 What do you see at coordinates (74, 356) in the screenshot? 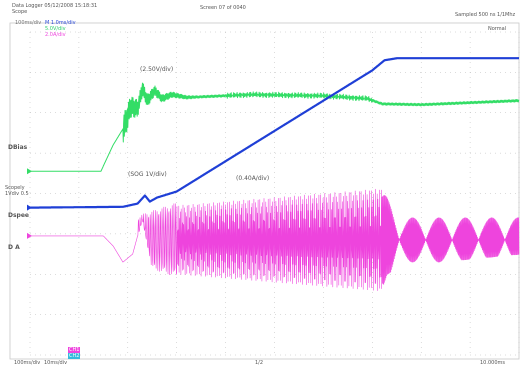
I see `footer-chip-2: CH2` at bounding box center [74, 356].